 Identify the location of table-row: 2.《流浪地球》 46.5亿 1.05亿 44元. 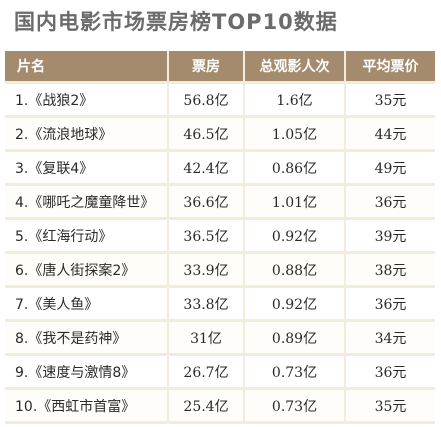
(220, 135).